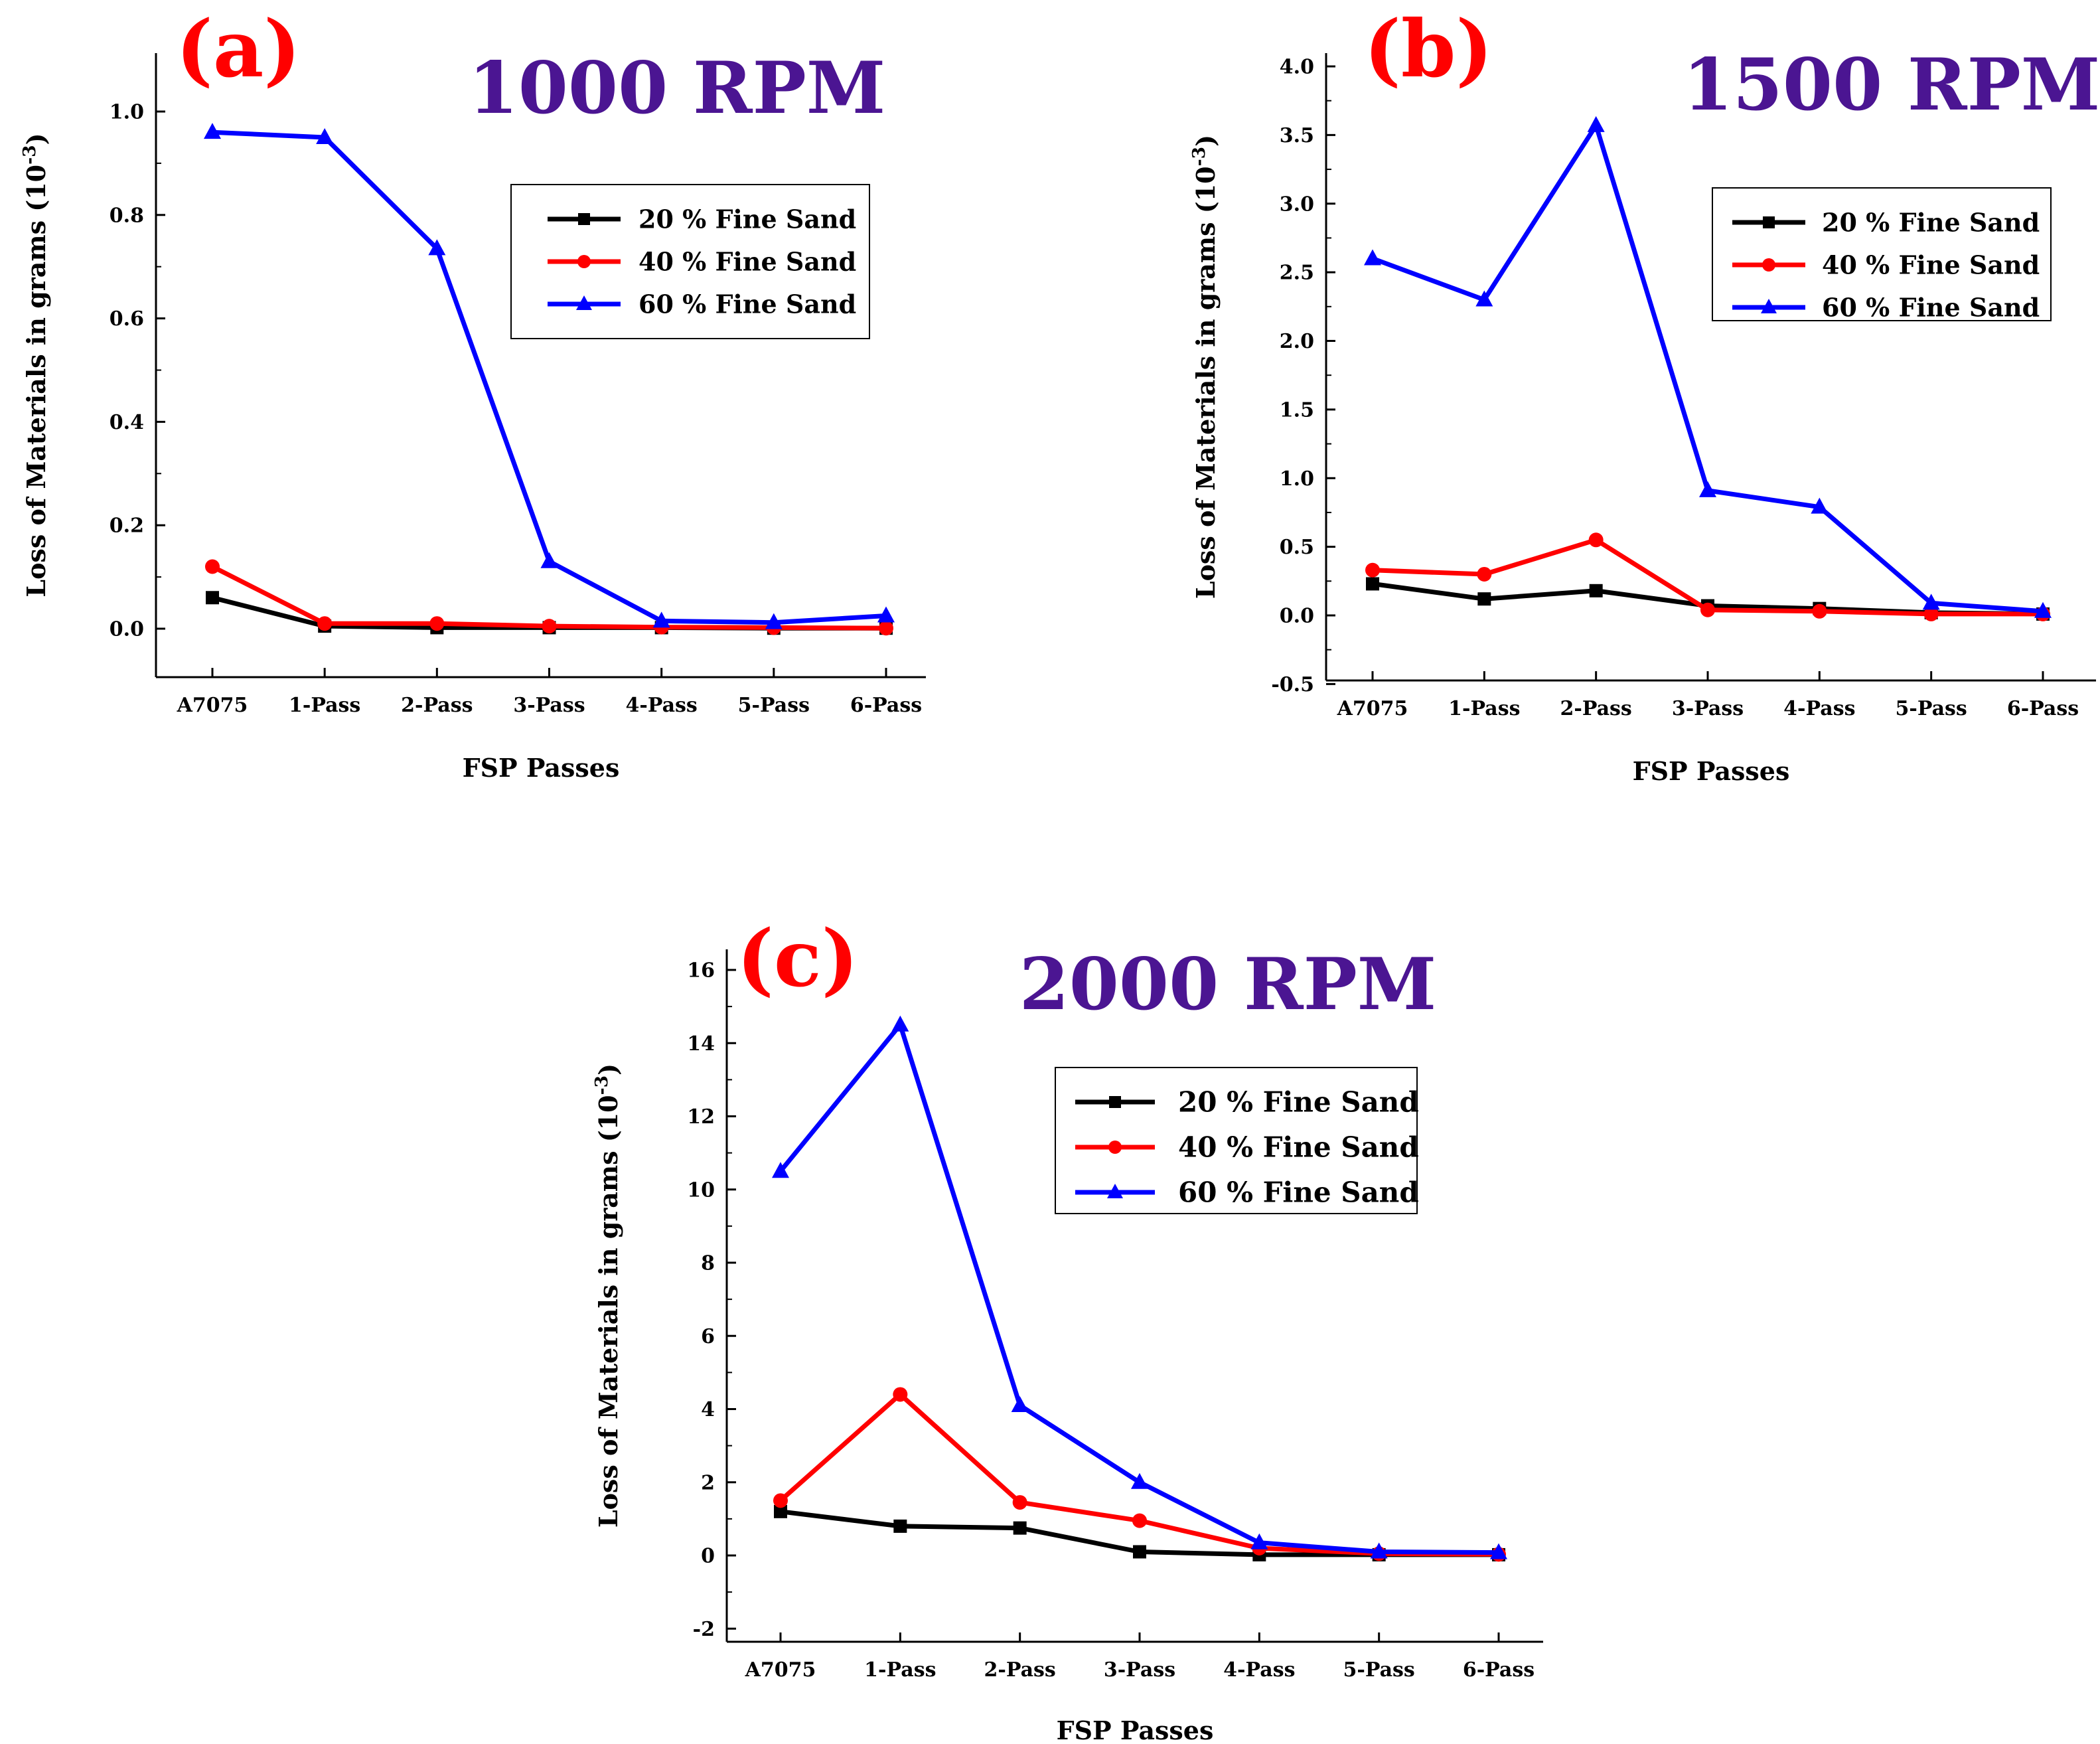  Describe the element at coordinates (127, 526) in the screenshot. I see `y-tick-label: 0.2` at that location.